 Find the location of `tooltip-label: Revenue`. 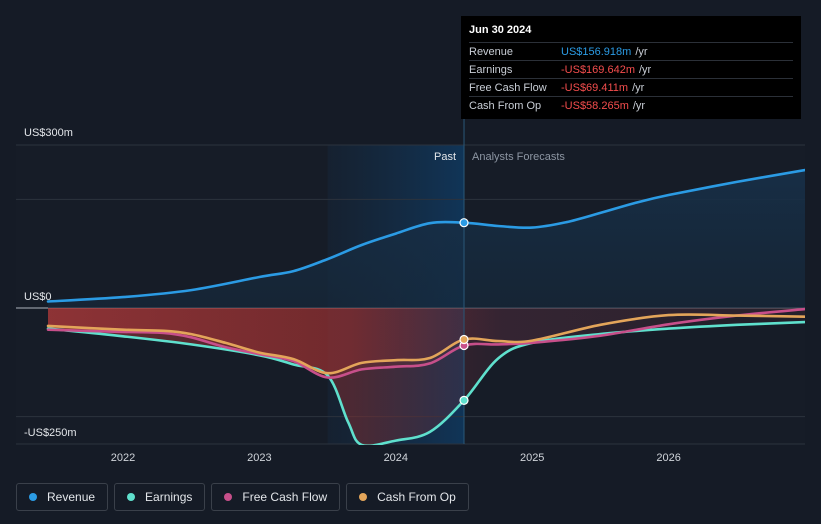

tooltip-label: Revenue is located at coordinates (491, 51).